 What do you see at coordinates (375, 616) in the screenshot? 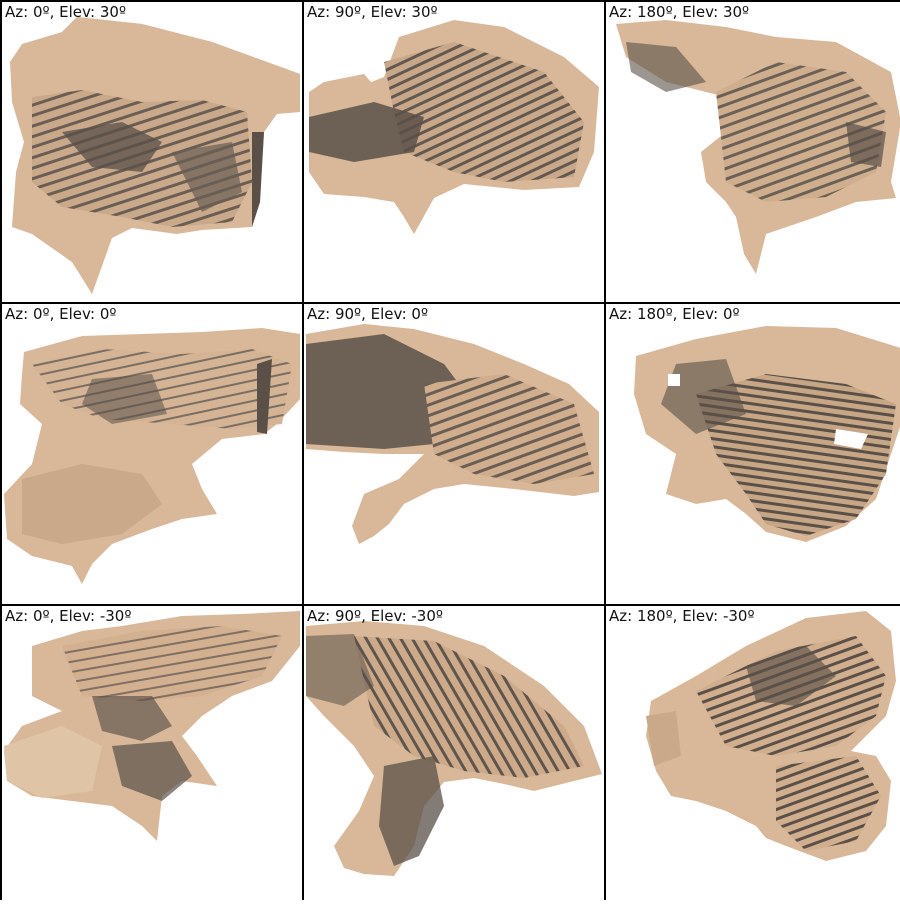
I see `view-label: Az: 90º, Elev: -30º` at bounding box center [375, 616].